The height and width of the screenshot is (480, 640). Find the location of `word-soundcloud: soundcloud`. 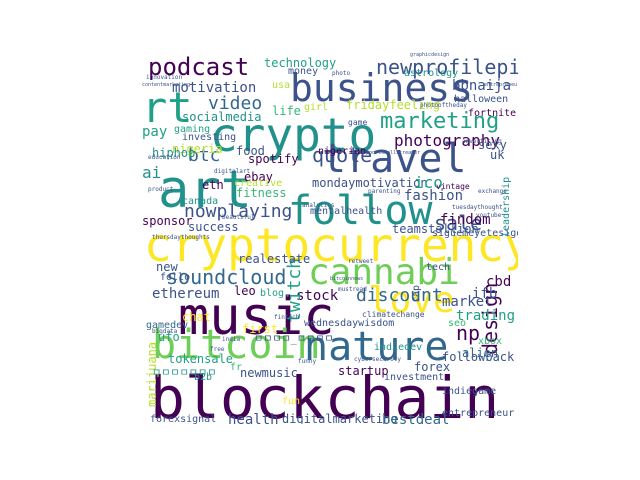

word-soundcloud: soundcloud is located at coordinates (226, 277).